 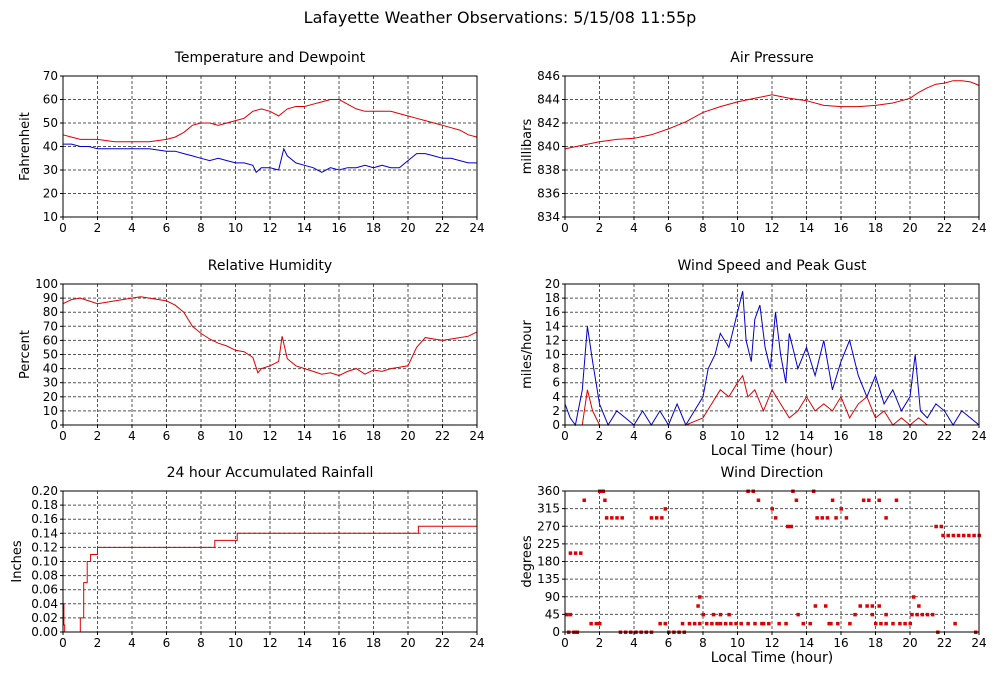 I want to click on y-tick-label: 10, so click(x=50, y=217).